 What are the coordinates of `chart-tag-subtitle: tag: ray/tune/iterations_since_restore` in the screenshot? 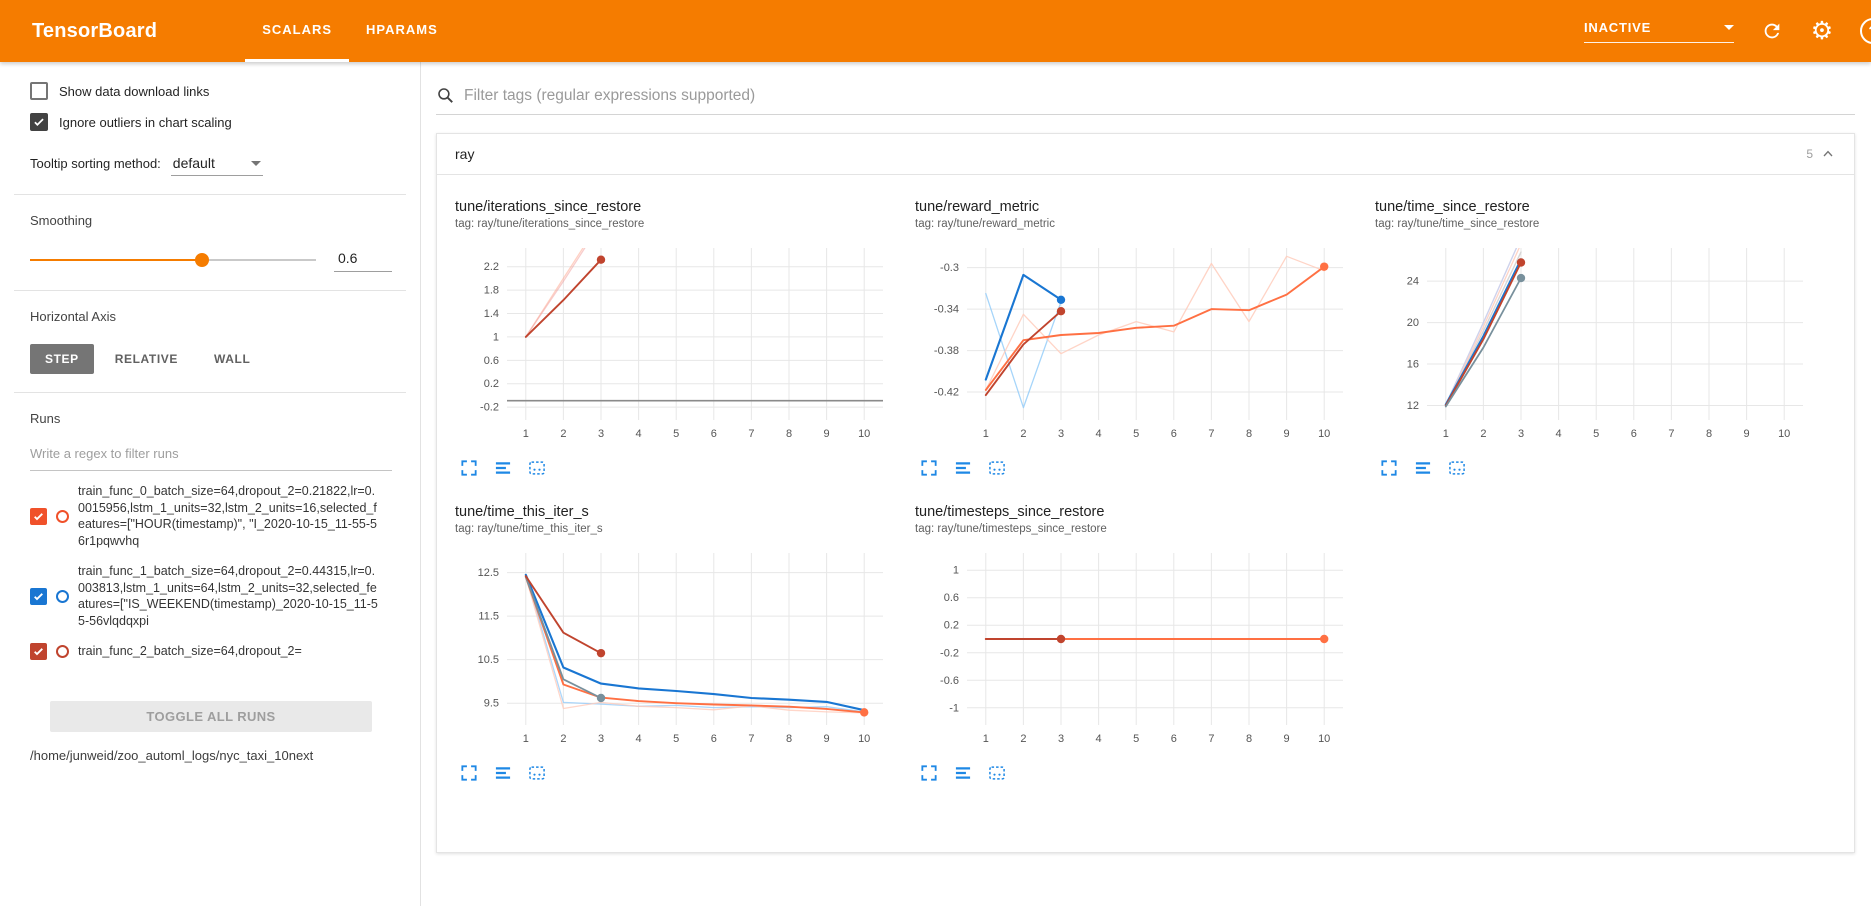 It's located at (550, 224).